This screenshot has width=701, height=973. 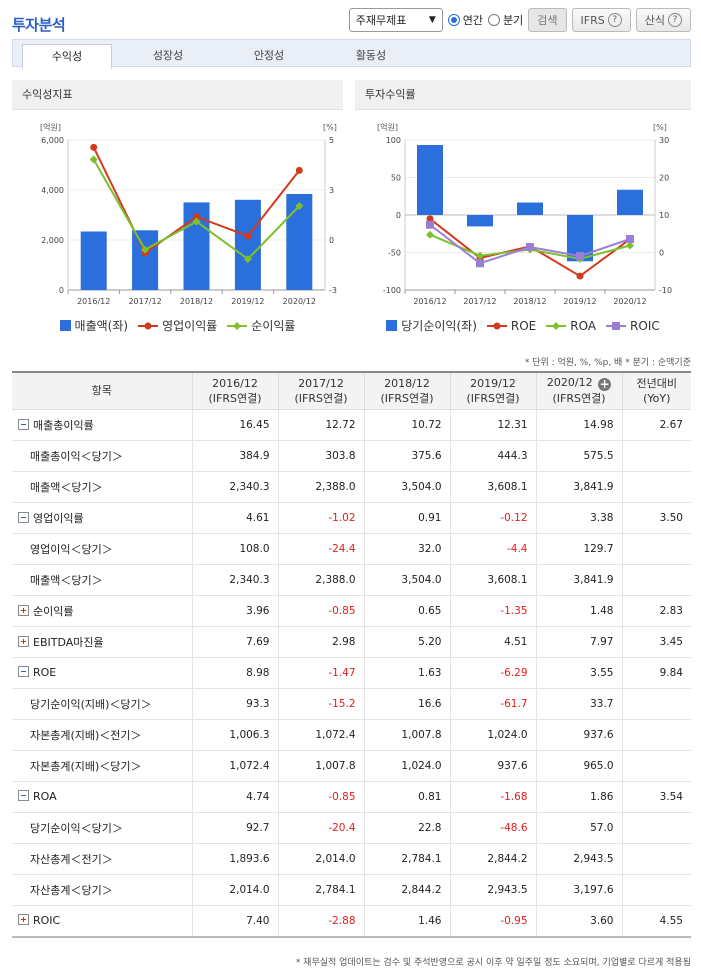 What do you see at coordinates (656, 580) in the screenshot?
I see `yoy-cell` at bounding box center [656, 580].